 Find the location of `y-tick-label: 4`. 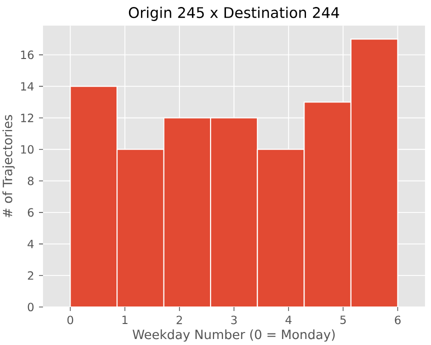

y-tick-label: 4 is located at coordinates (31, 244).